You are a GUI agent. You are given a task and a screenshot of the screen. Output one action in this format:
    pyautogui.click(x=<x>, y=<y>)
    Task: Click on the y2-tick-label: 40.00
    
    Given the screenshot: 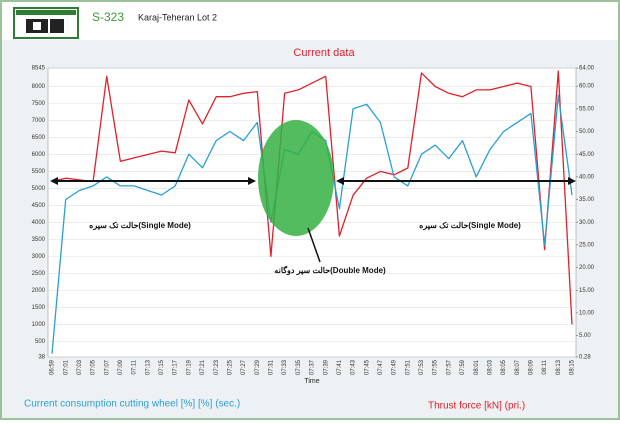 What is the action you would take?
    pyautogui.click(x=587, y=177)
    